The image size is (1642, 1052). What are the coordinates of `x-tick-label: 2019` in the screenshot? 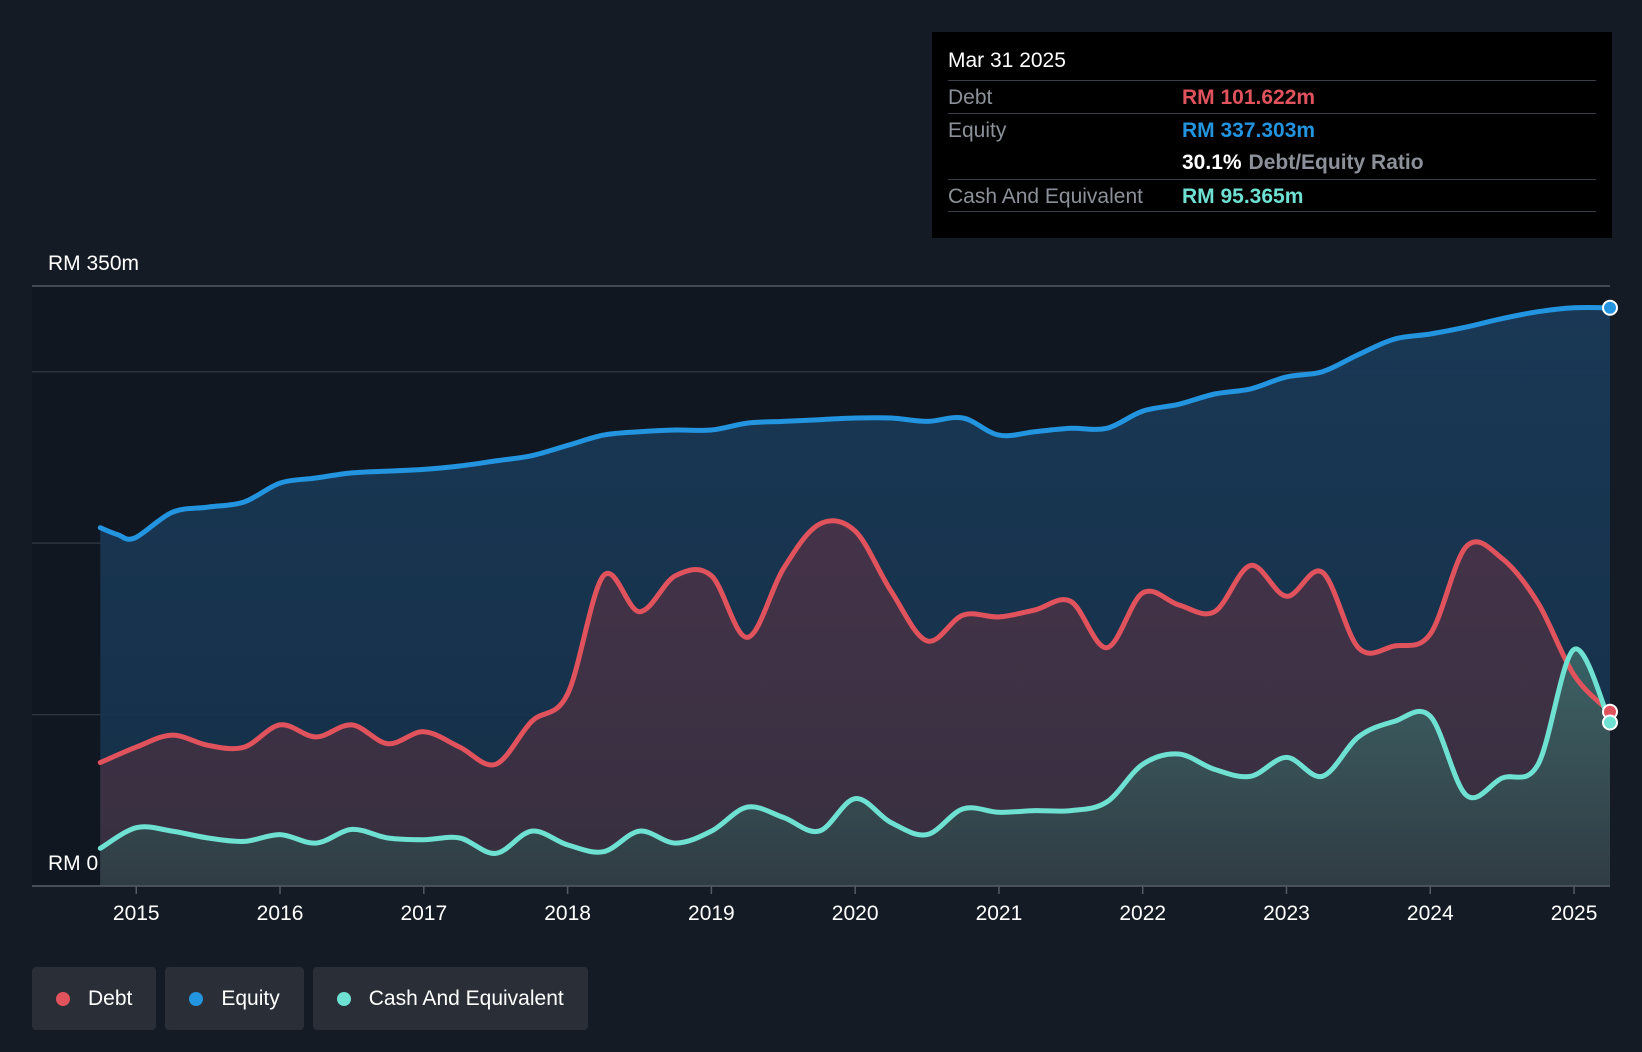 It's located at (711, 913).